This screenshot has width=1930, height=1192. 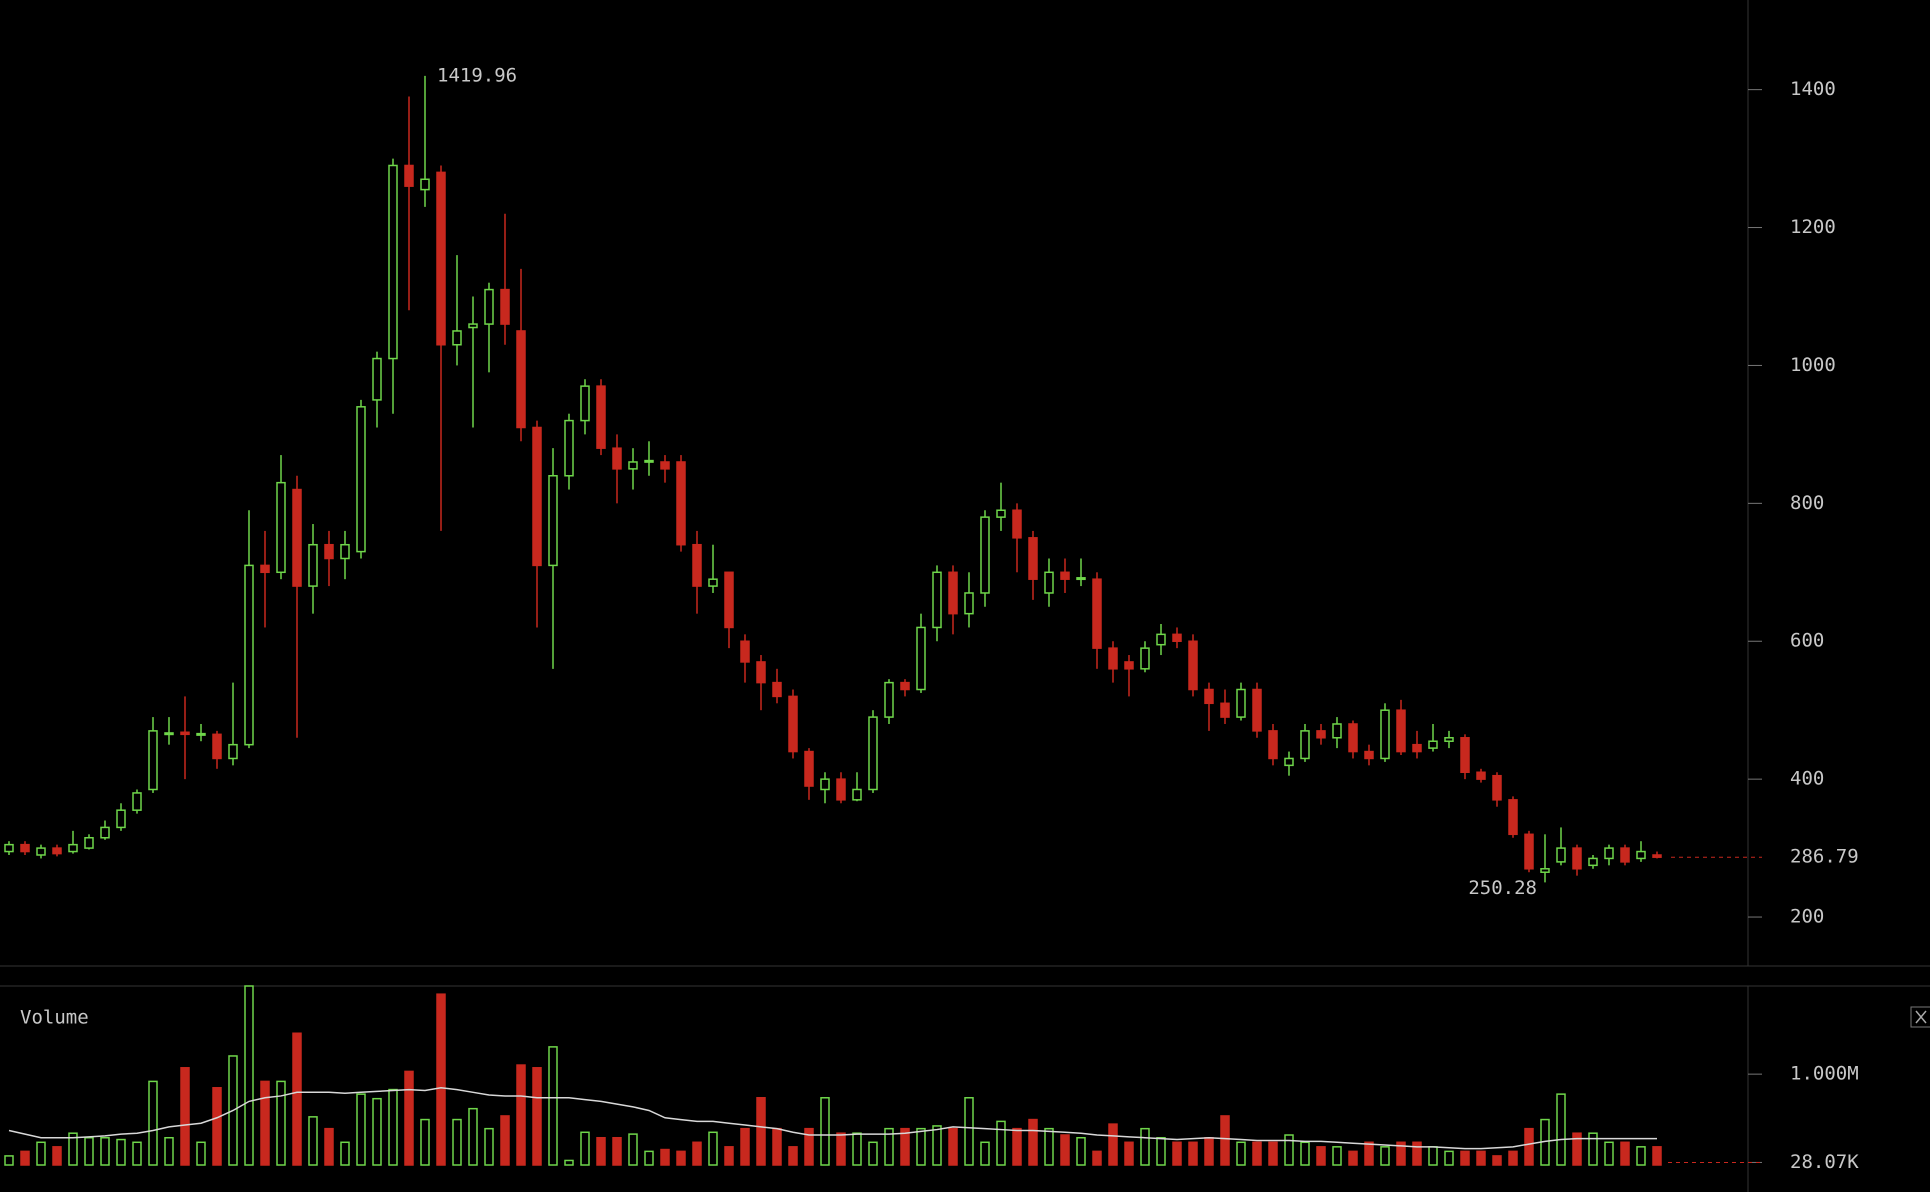 What do you see at coordinates (1813, 89) in the screenshot?
I see `y-tick-label: 1400` at bounding box center [1813, 89].